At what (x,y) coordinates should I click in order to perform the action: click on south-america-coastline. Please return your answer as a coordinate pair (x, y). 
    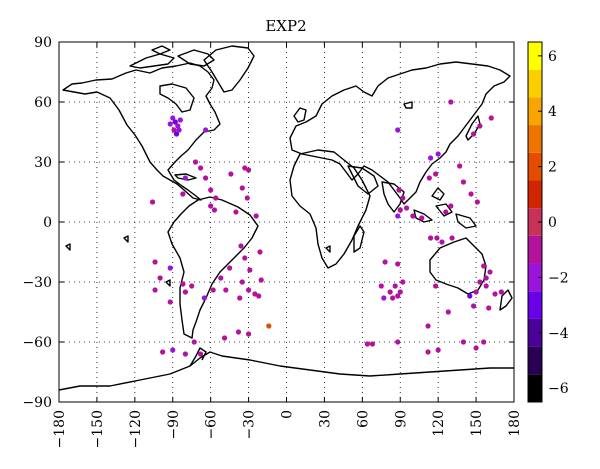
    Looking at the image, I should click on (213, 267).